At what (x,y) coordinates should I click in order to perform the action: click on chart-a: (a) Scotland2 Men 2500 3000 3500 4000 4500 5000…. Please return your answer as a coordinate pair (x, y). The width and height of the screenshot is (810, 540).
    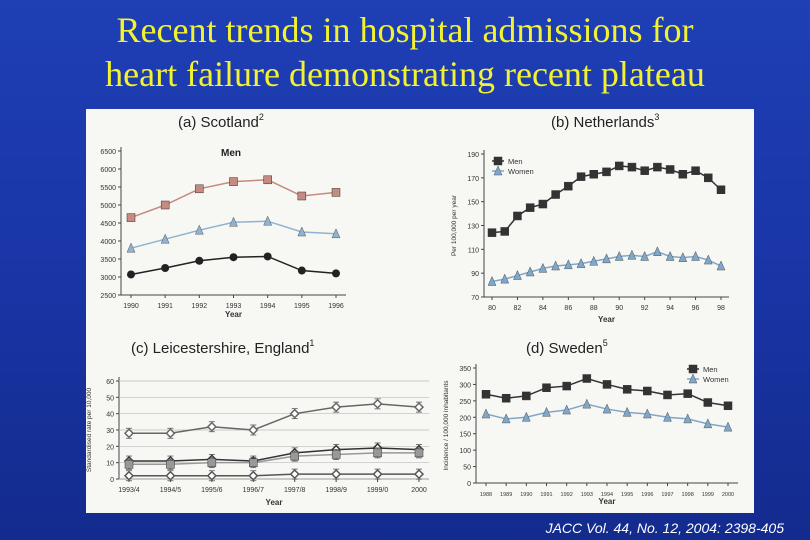
    Looking at the image, I should click on (223, 215).